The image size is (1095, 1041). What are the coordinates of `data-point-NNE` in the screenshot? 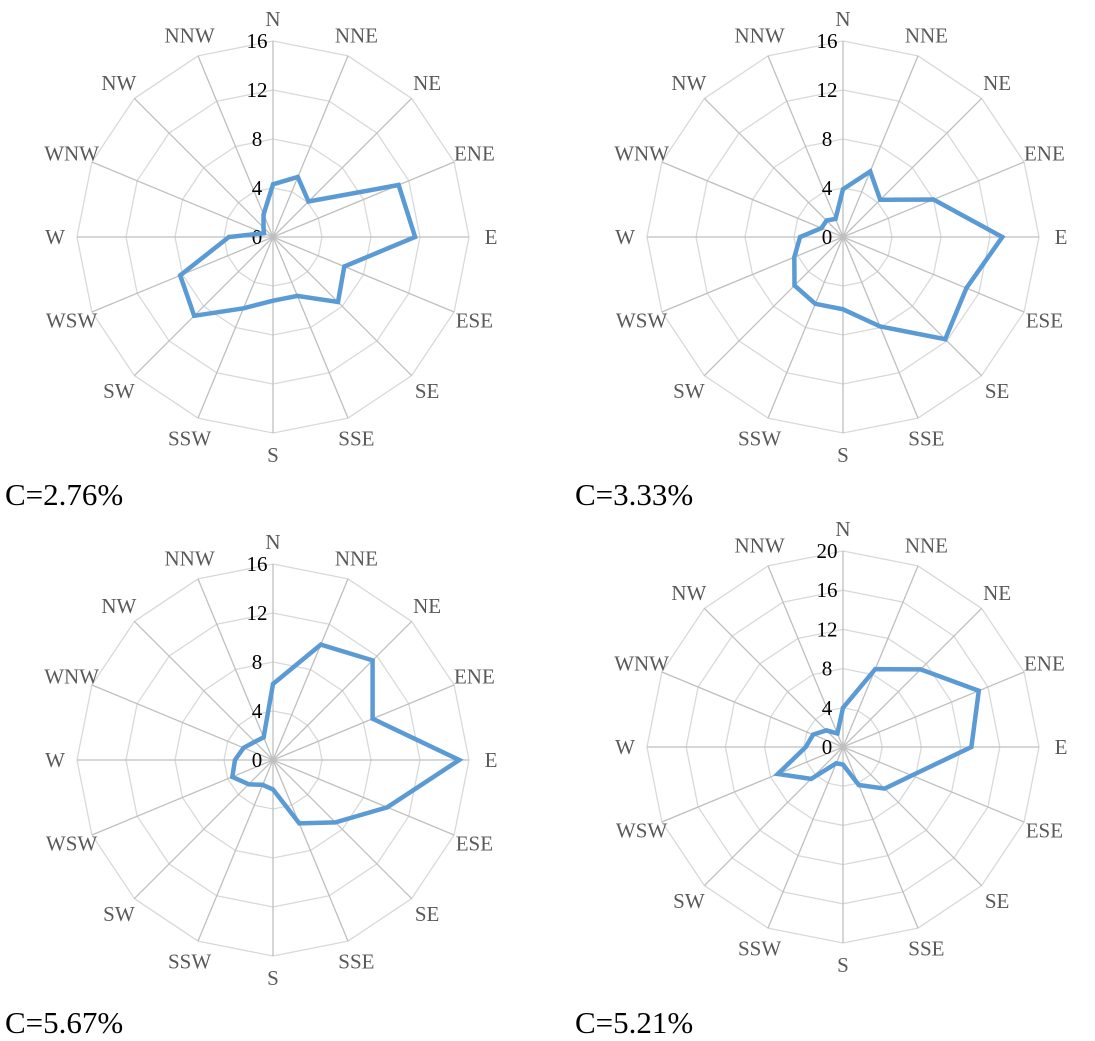 It's located at (297, 177).